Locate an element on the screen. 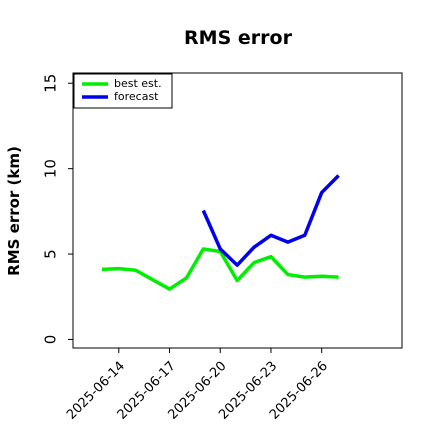 This screenshot has width=440, height=440. y-tick-label: 0 is located at coordinates (51, 340).